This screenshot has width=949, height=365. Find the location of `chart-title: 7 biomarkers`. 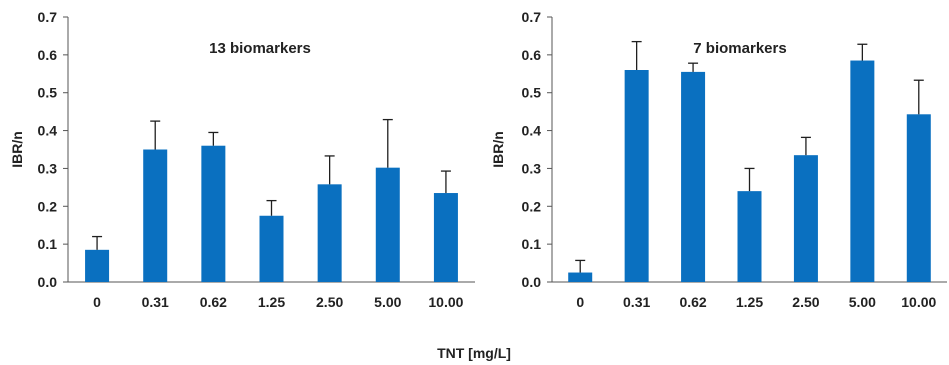

chart-title: 7 biomarkers is located at coordinates (739, 48).